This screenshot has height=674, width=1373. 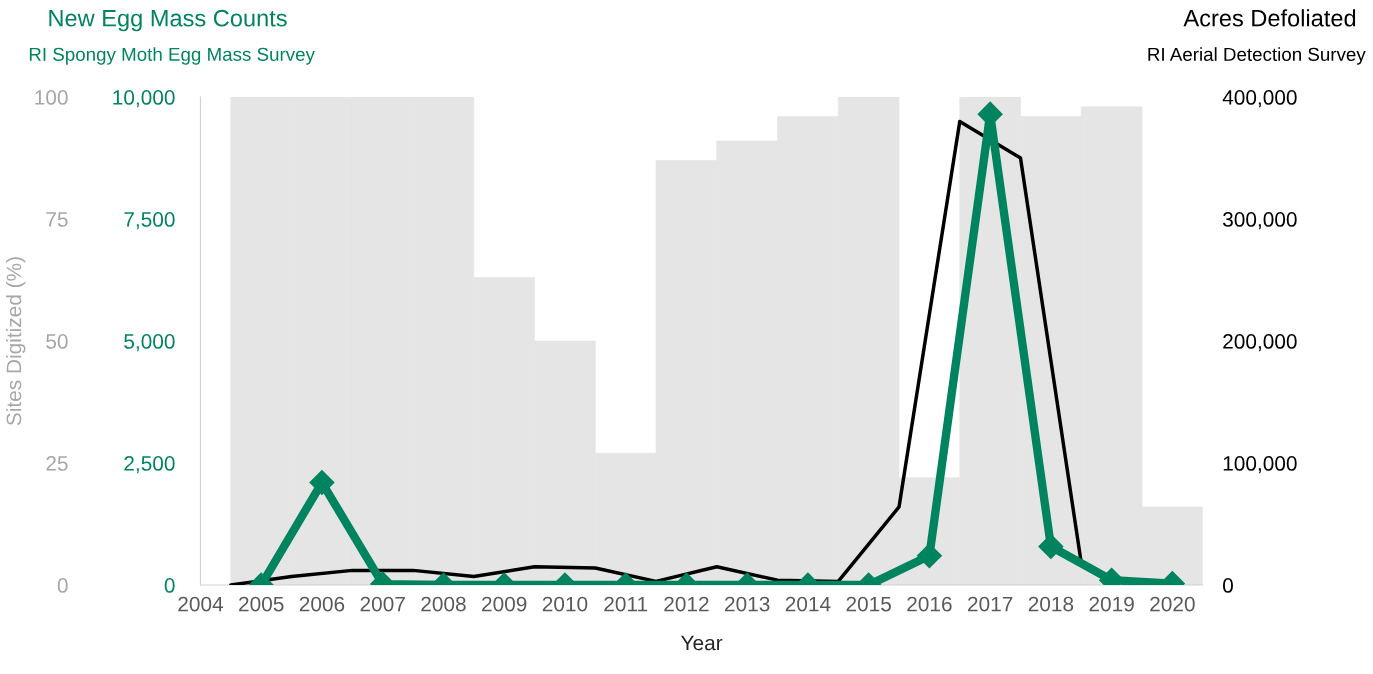 I want to click on x-tick-label: 2010, so click(x=565, y=604).